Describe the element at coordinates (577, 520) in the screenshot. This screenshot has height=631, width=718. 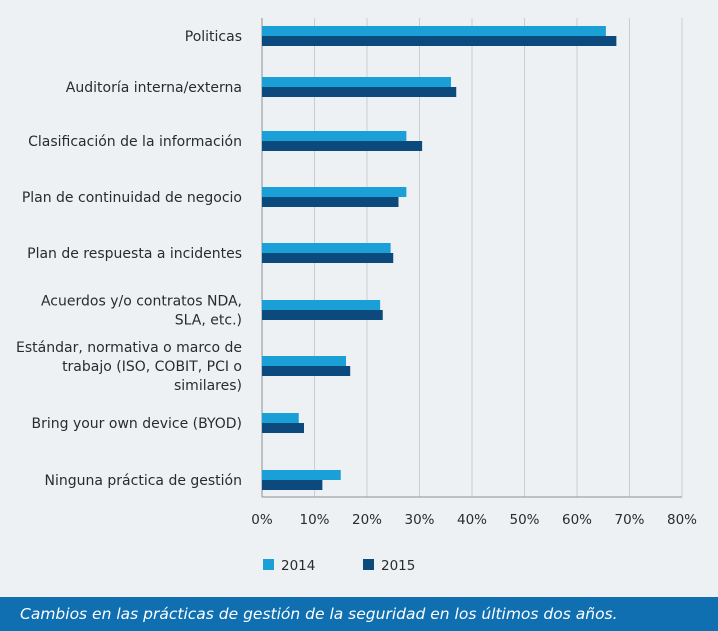
I see `x-tick-label: 60%` at that location.